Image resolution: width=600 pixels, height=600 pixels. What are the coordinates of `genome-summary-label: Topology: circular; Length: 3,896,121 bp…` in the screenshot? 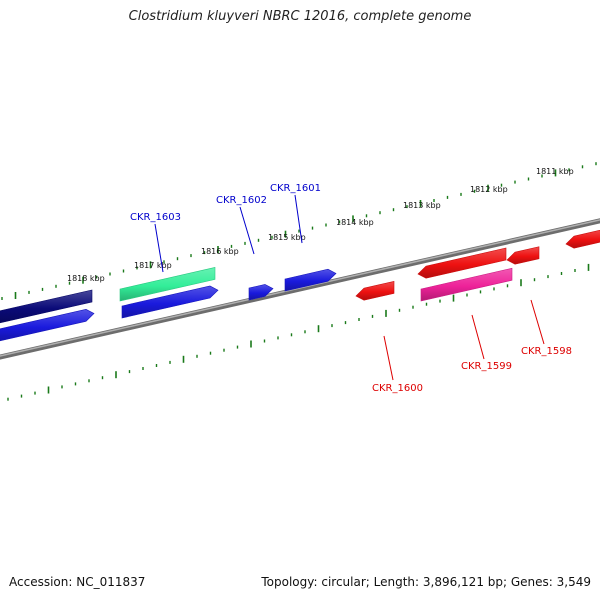 It's located at (426, 582).